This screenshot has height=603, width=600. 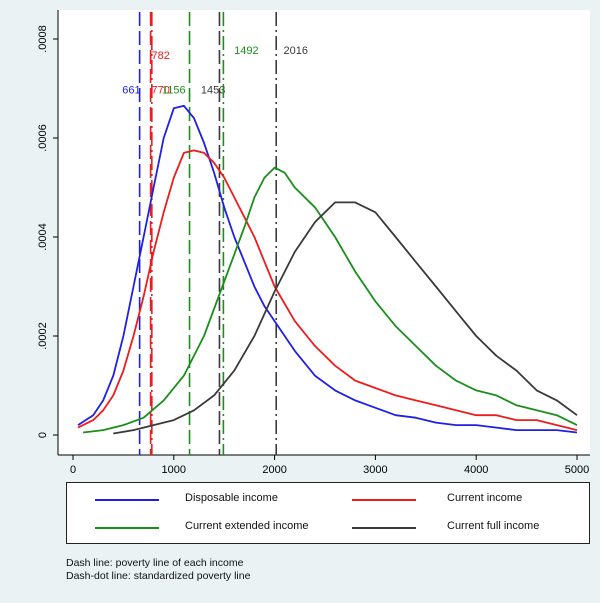 What do you see at coordinates (73, 470) in the screenshot?
I see `x-tick-label: 0` at bounding box center [73, 470].